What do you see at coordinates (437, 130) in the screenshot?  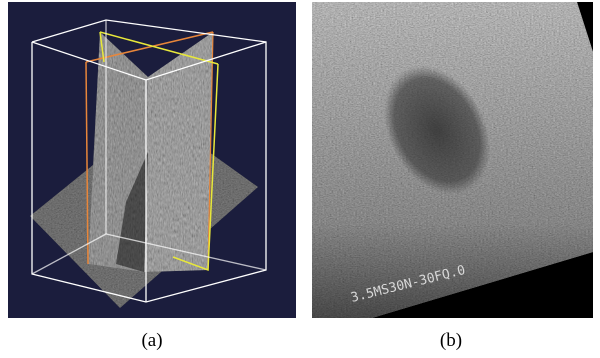 I see `lesion-region` at bounding box center [437, 130].